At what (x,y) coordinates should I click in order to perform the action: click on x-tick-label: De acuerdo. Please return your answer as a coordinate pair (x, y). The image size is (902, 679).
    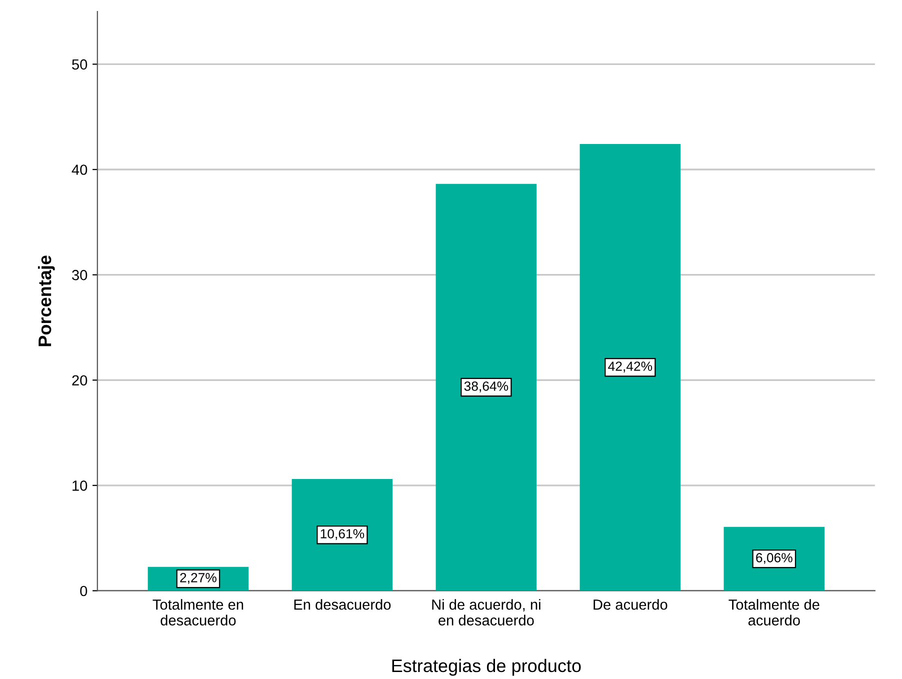
    Looking at the image, I should click on (631, 604).